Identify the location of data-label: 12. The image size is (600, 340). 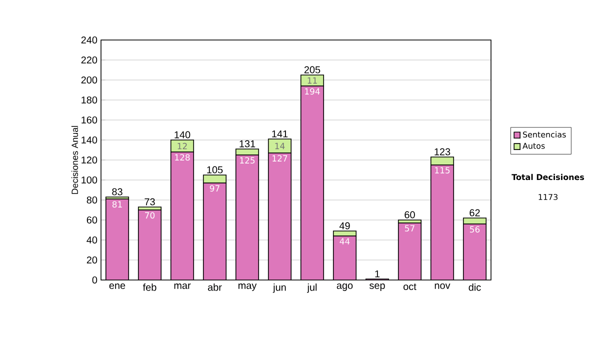
(182, 146).